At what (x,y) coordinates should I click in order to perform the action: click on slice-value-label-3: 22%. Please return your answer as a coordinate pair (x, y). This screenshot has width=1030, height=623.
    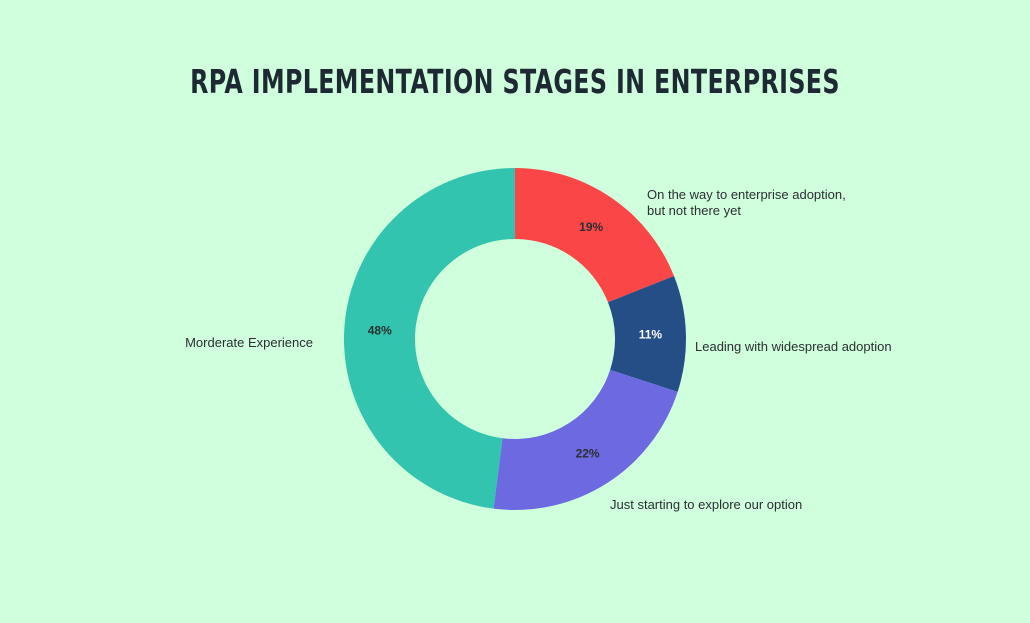
    Looking at the image, I should click on (588, 453).